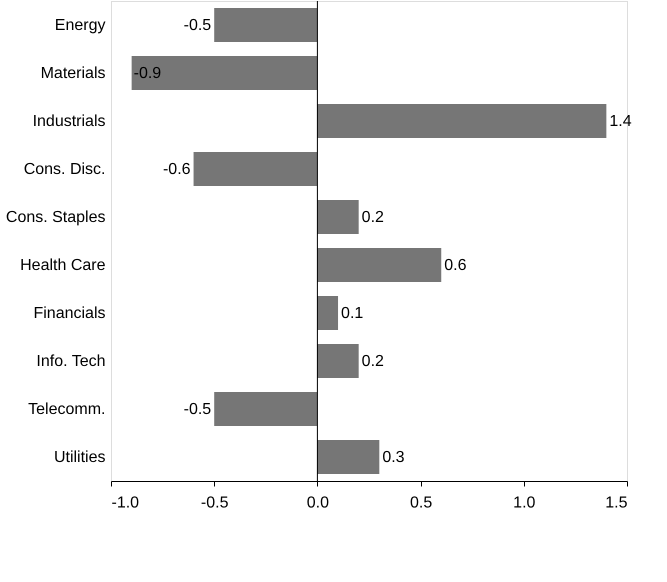 The width and height of the screenshot is (667, 582). I want to click on data-label: -0.6, so click(176, 169).